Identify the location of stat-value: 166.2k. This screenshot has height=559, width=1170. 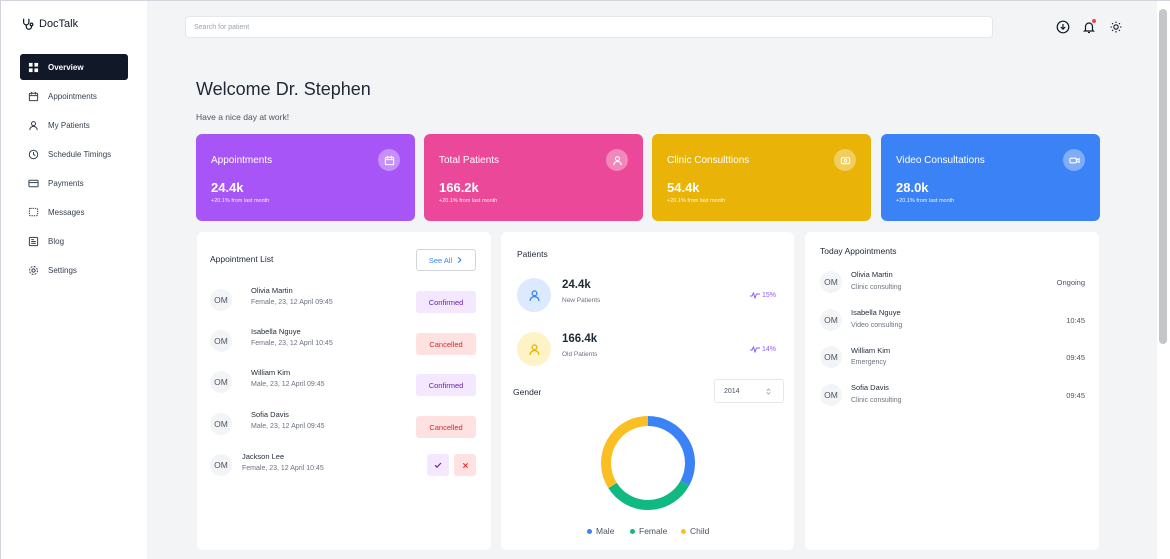
(459, 187).